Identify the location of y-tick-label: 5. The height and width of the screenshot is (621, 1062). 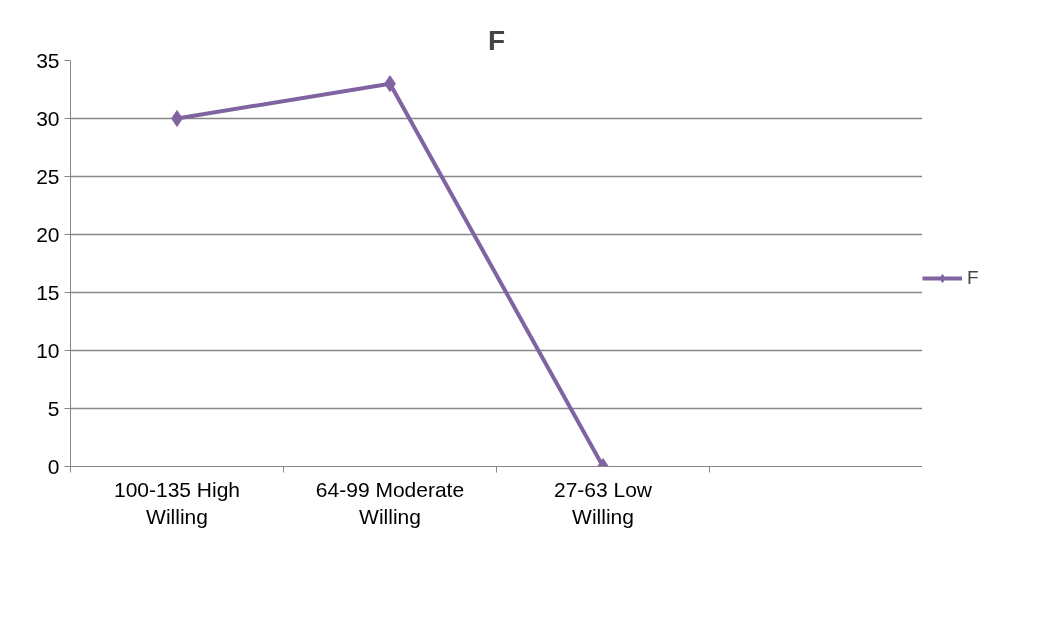
(53, 408).